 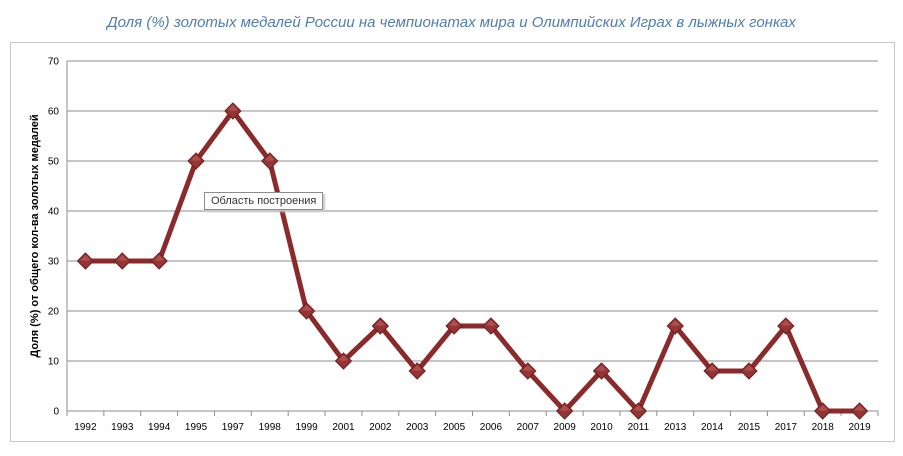 What do you see at coordinates (528, 427) in the screenshot?
I see `x-tick-label: 2007` at bounding box center [528, 427].